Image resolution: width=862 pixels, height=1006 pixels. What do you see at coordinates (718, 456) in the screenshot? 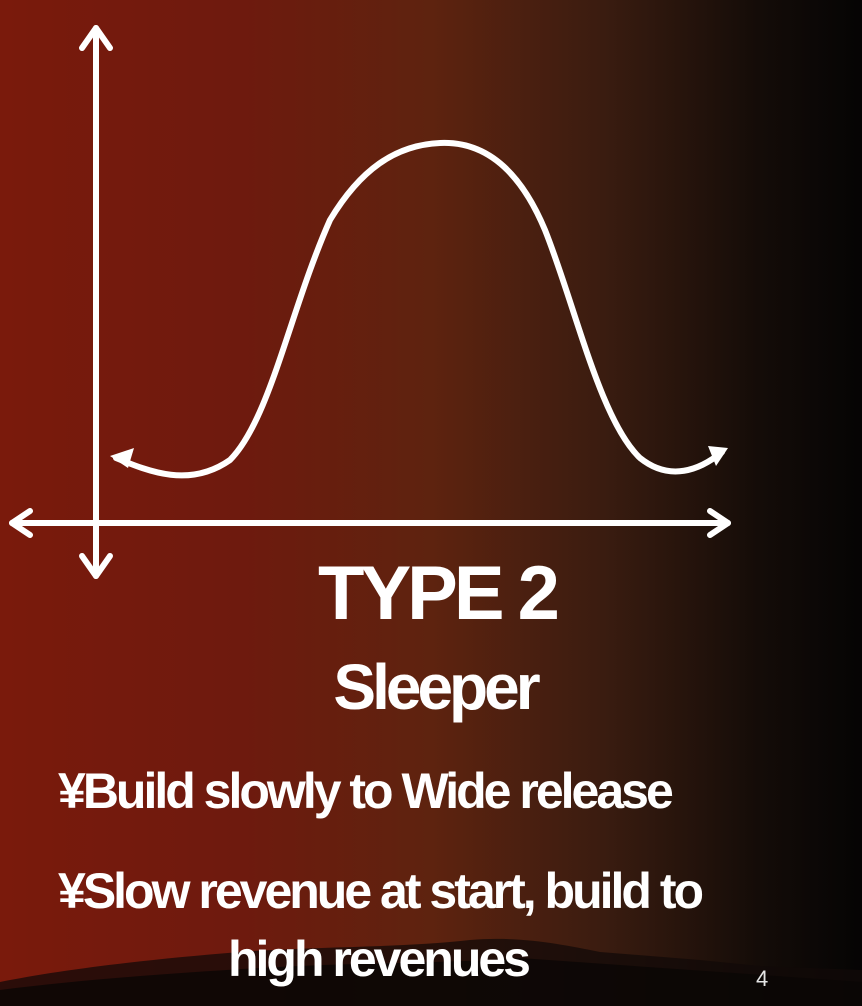
I see `curve-right-arrowhead-icon` at bounding box center [718, 456].